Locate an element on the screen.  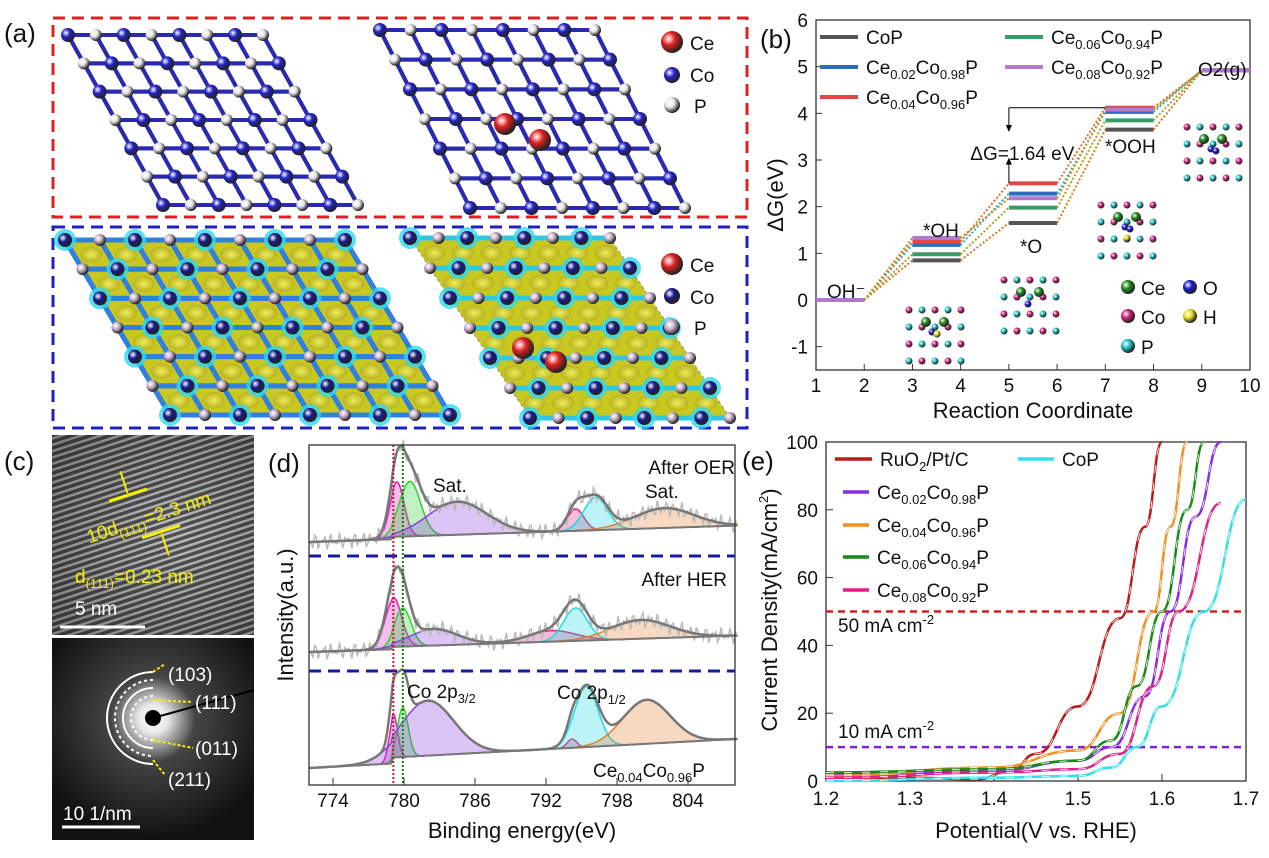
saed-scale-label: 10 1/nm is located at coordinates (97, 814).